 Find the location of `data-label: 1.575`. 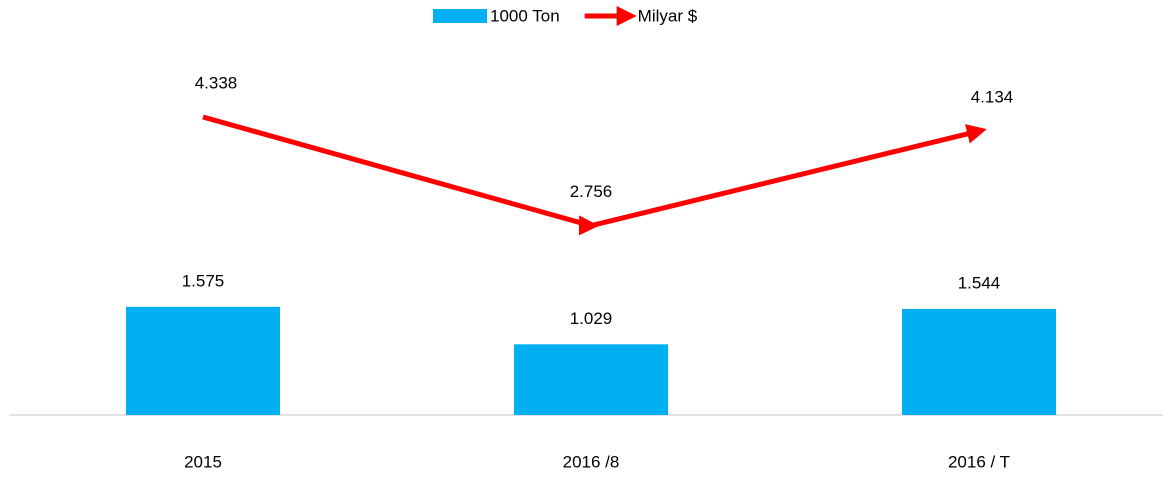

data-label: 1.575 is located at coordinates (203, 280).